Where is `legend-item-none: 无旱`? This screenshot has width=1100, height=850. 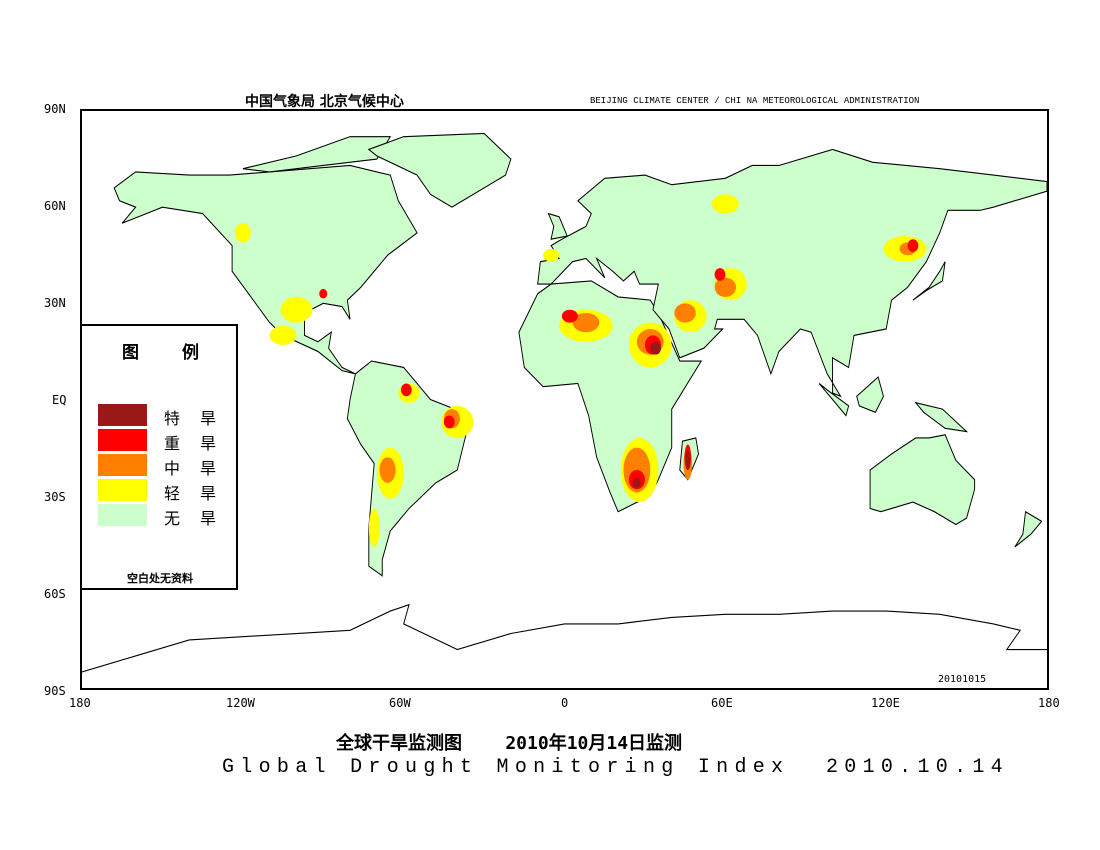
legend-item-none: 无旱 is located at coordinates (163, 516).